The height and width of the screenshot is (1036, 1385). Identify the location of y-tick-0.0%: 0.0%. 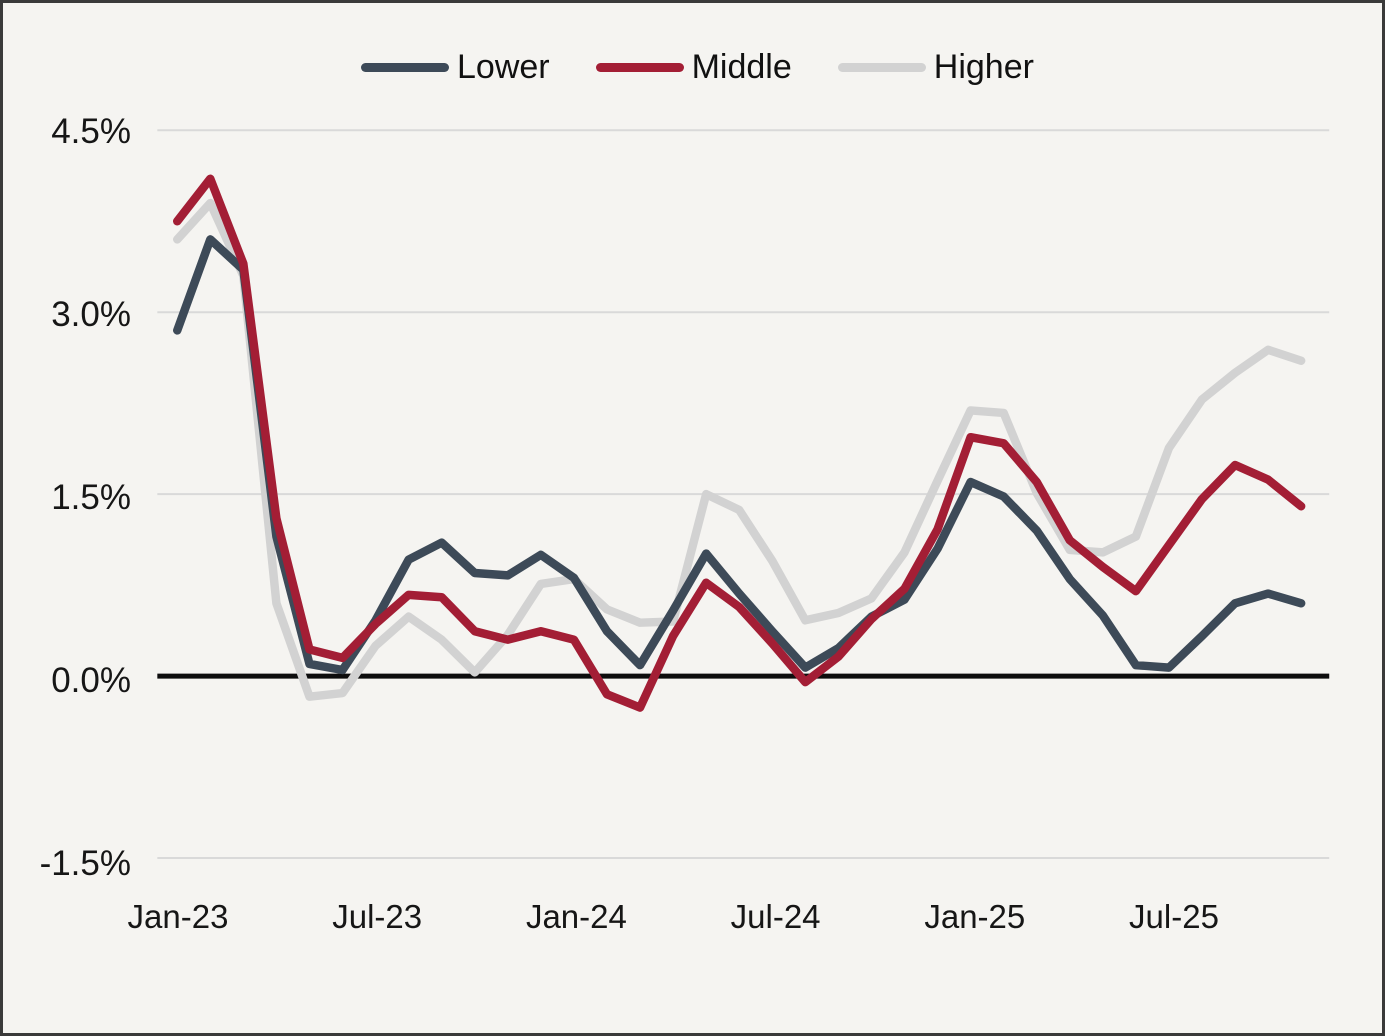
(91, 680).